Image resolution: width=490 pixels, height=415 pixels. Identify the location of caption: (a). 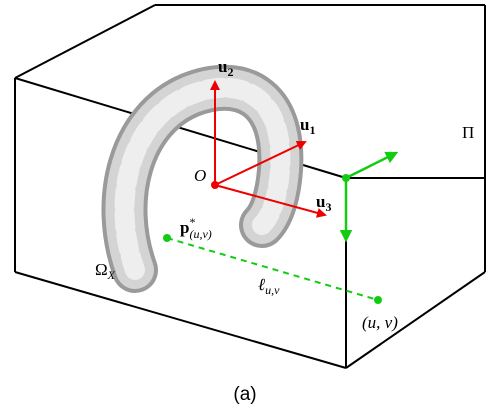
(244, 394).